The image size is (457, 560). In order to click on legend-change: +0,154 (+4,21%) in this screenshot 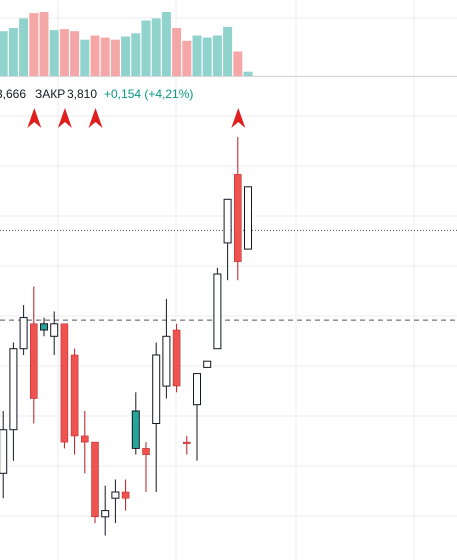, I will do `click(148, 94)`.